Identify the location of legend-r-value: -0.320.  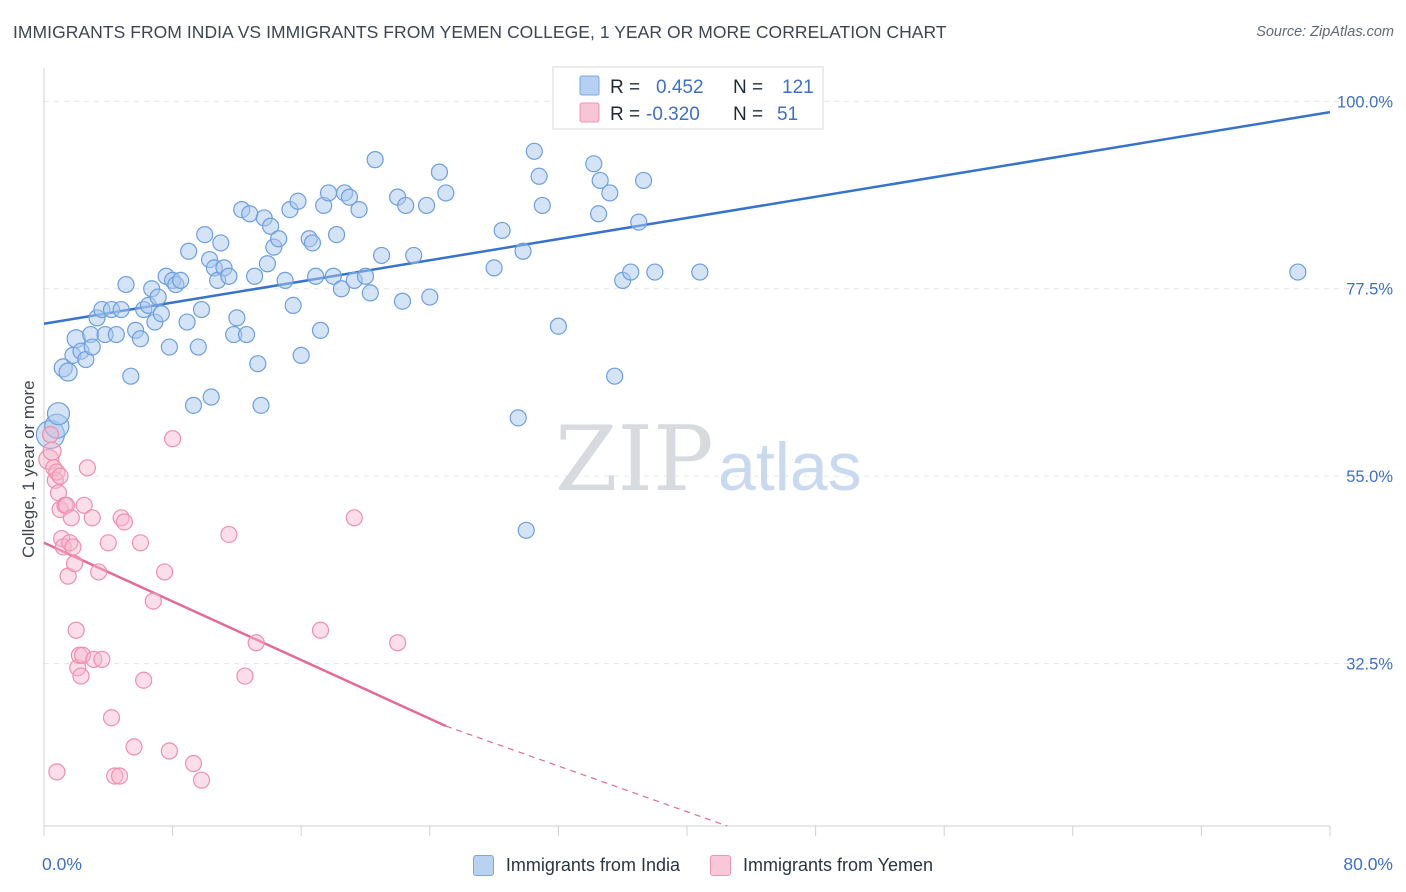
(673, 114).